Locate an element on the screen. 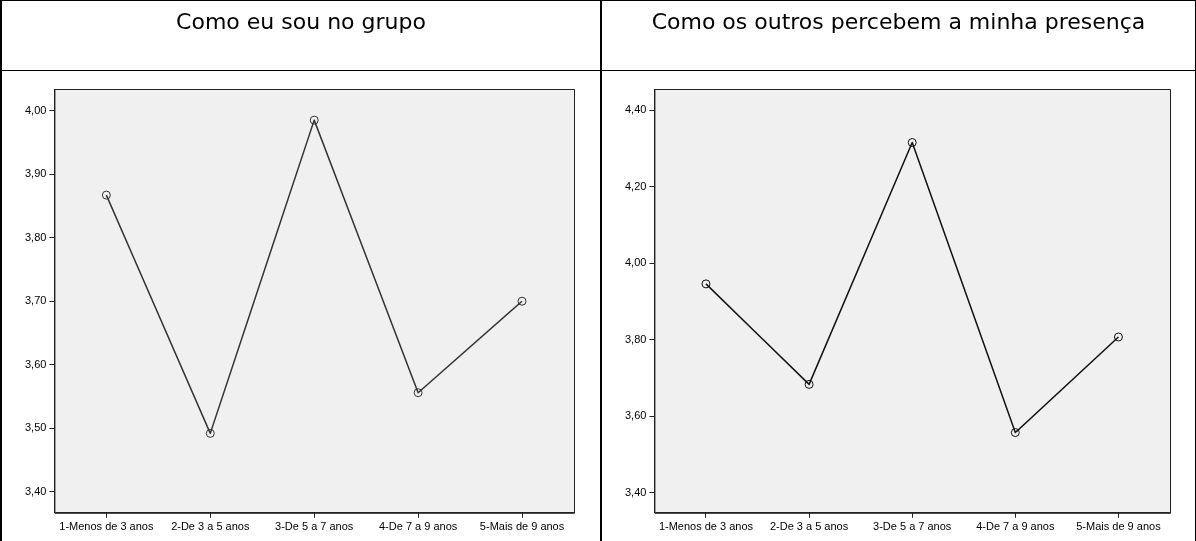 This screenshot has width=1196, height=541. chart-title: Como os outros percebem a minha presença is located at coordinates (898, 36).